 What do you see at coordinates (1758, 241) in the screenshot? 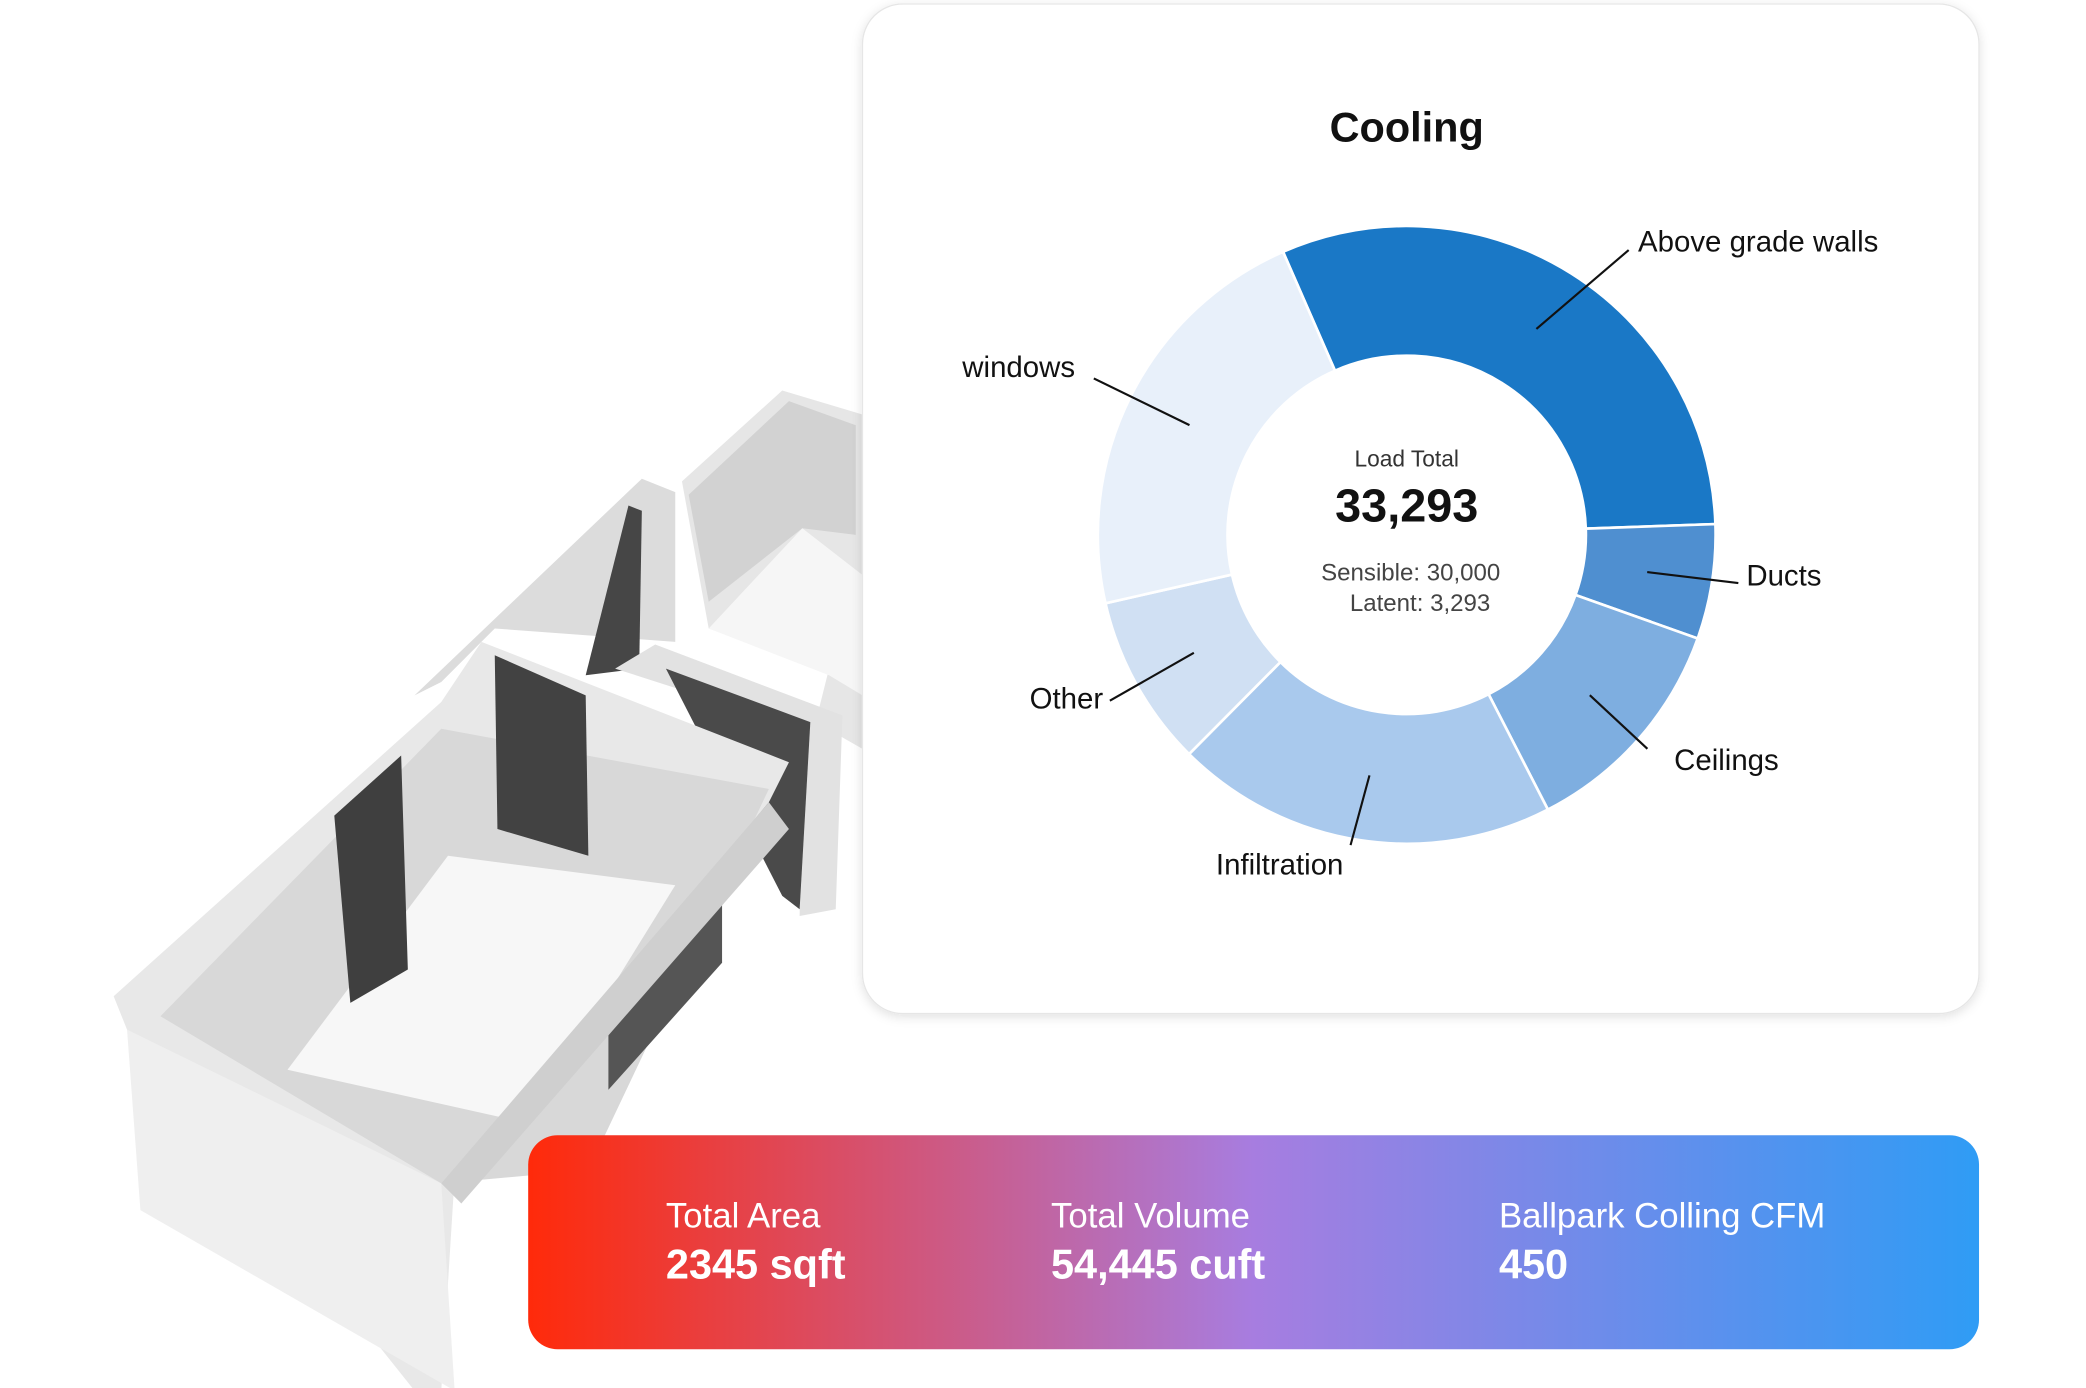
I see `slice-label: Above grade walls` at bounding box center [1758, 241].